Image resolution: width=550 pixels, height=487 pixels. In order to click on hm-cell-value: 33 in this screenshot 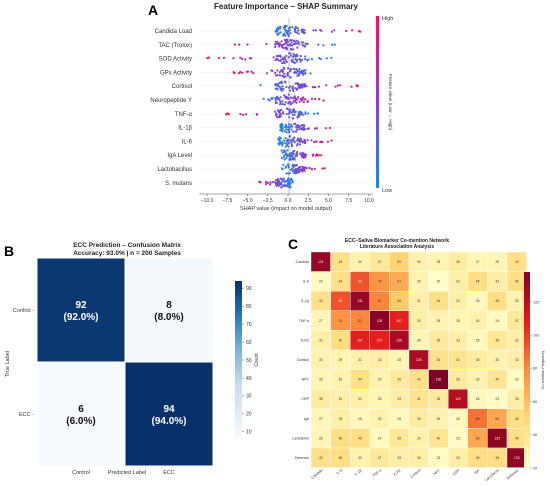, I will do `click(419, 321)`.